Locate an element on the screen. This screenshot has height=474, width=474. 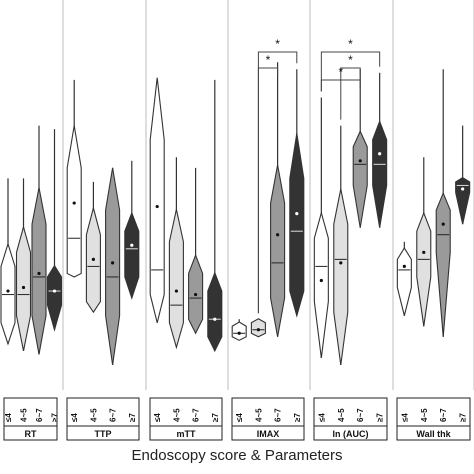
panel-label: TTP is located at coordinates (103, 434).